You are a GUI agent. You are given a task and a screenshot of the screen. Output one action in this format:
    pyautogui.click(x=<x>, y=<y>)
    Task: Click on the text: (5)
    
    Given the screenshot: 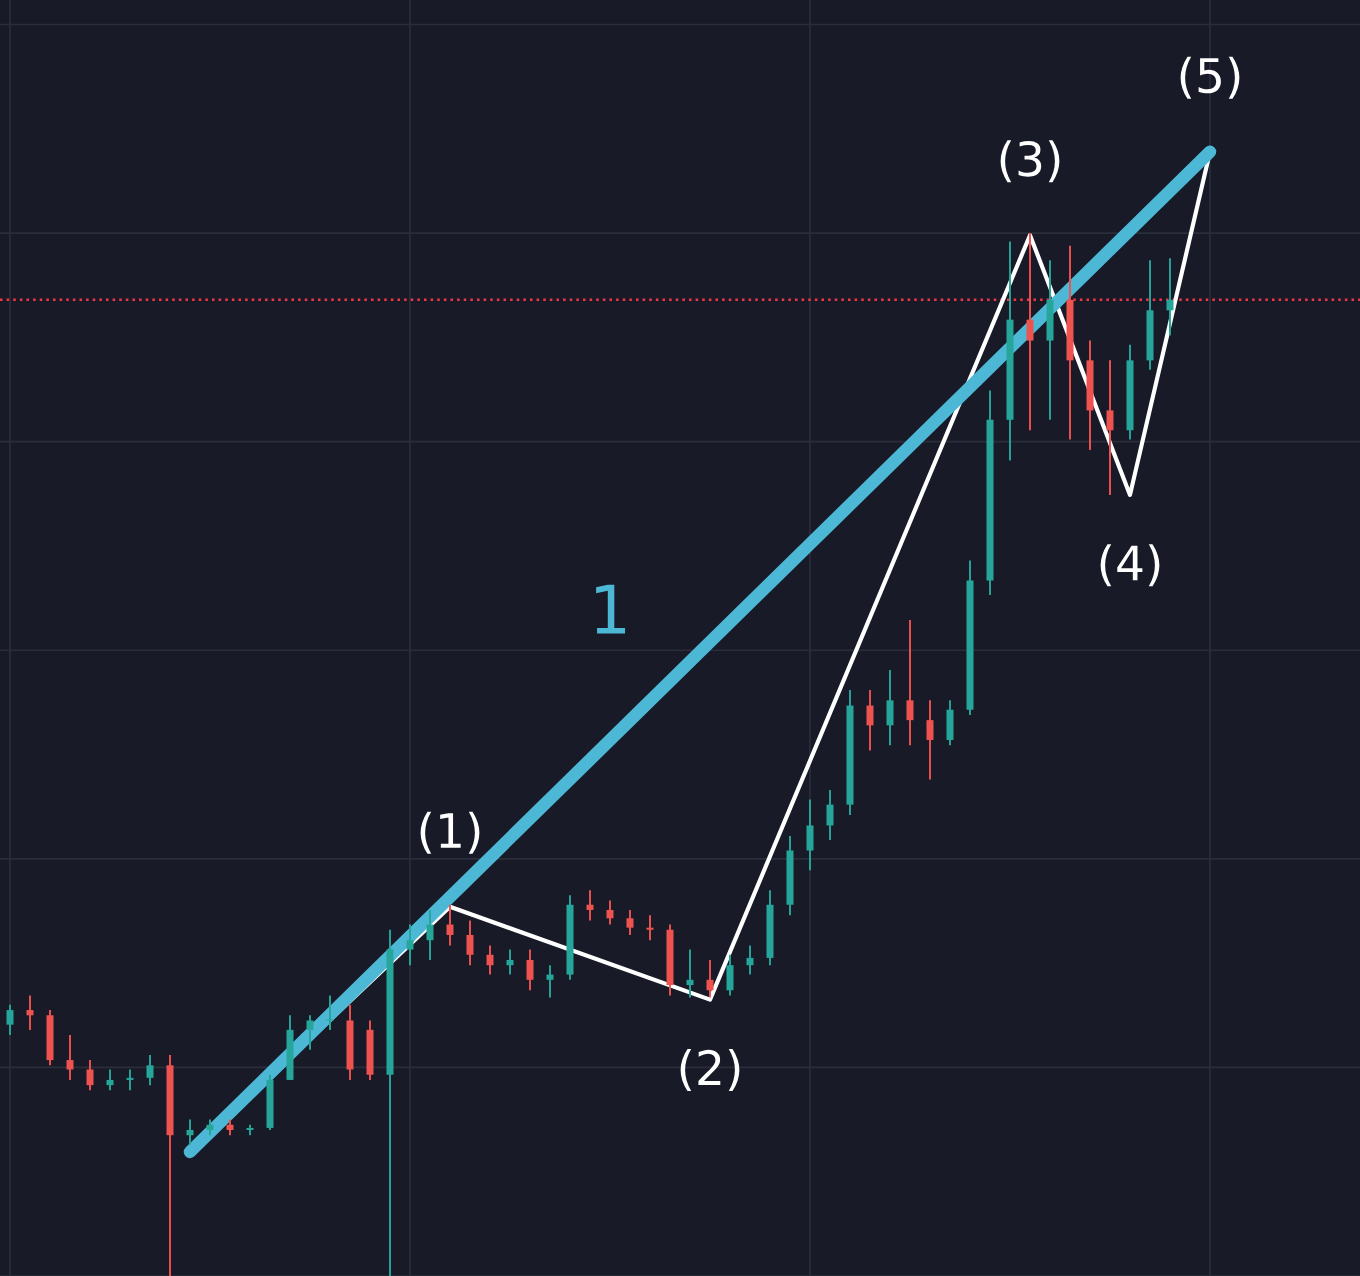 What is the action you would take?
    pyautogui.click(x=1210, y=77)
    